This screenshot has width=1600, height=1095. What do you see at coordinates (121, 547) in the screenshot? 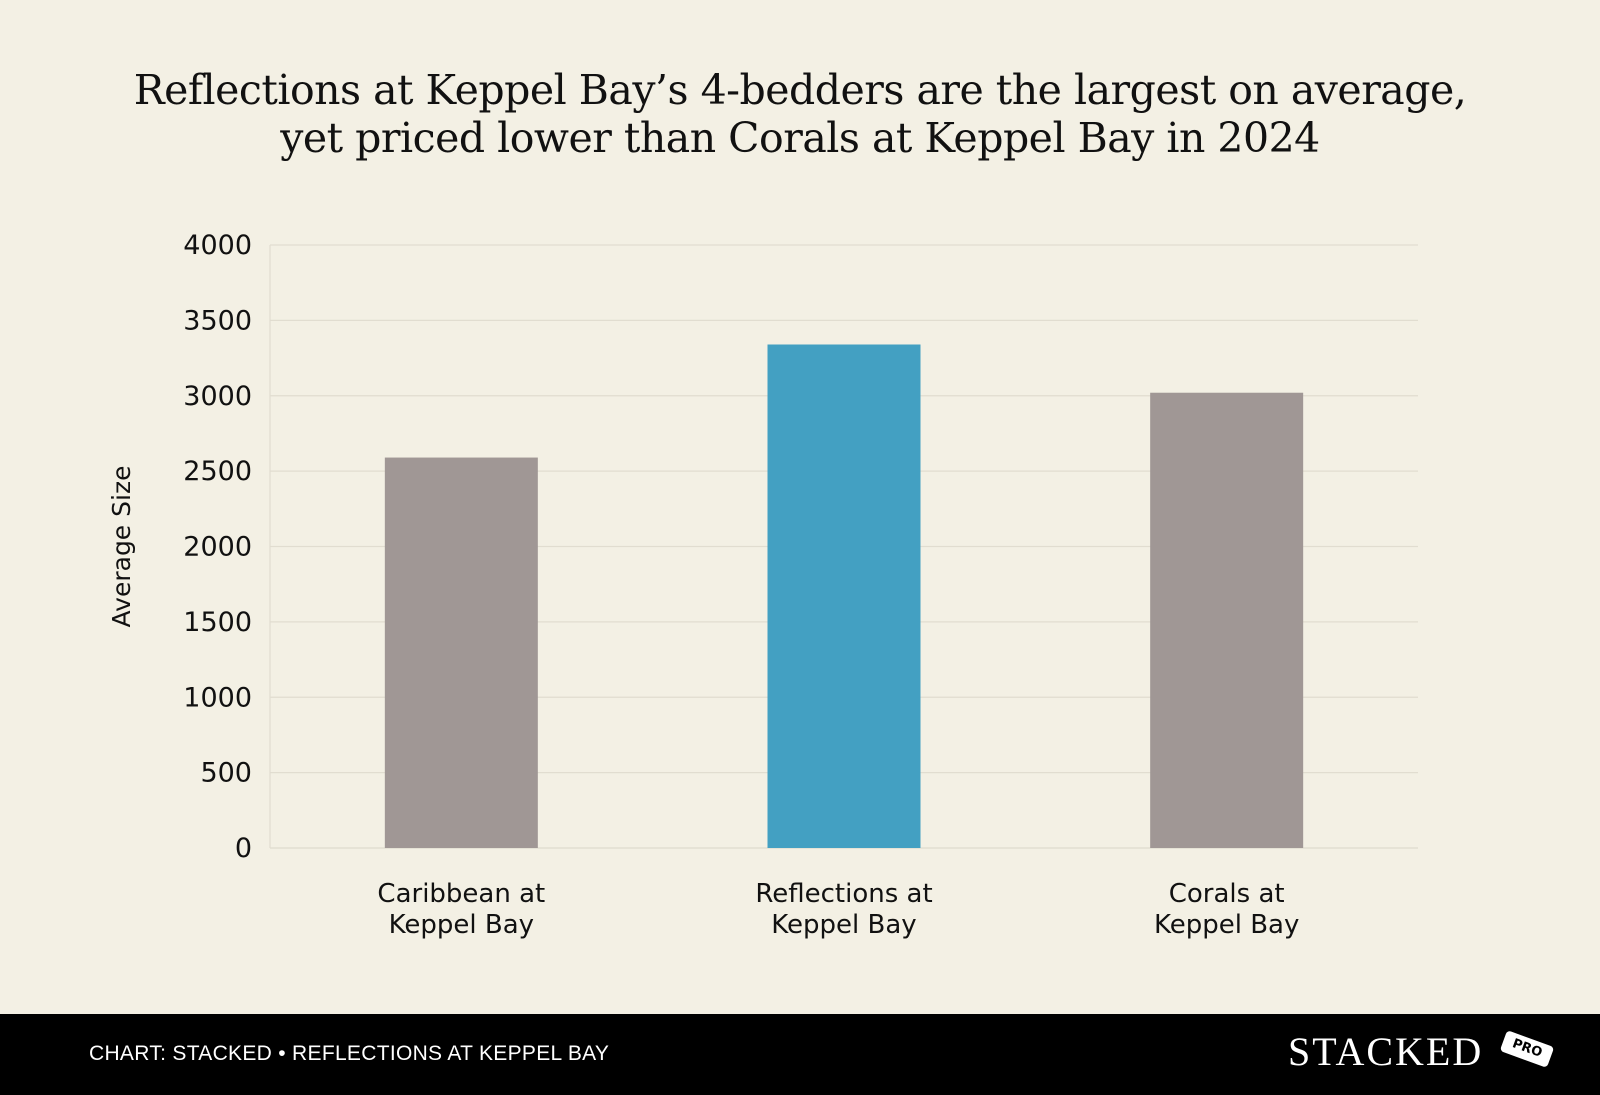
I see `y-axis-label: Average Size` at bounding box center [121, 547].